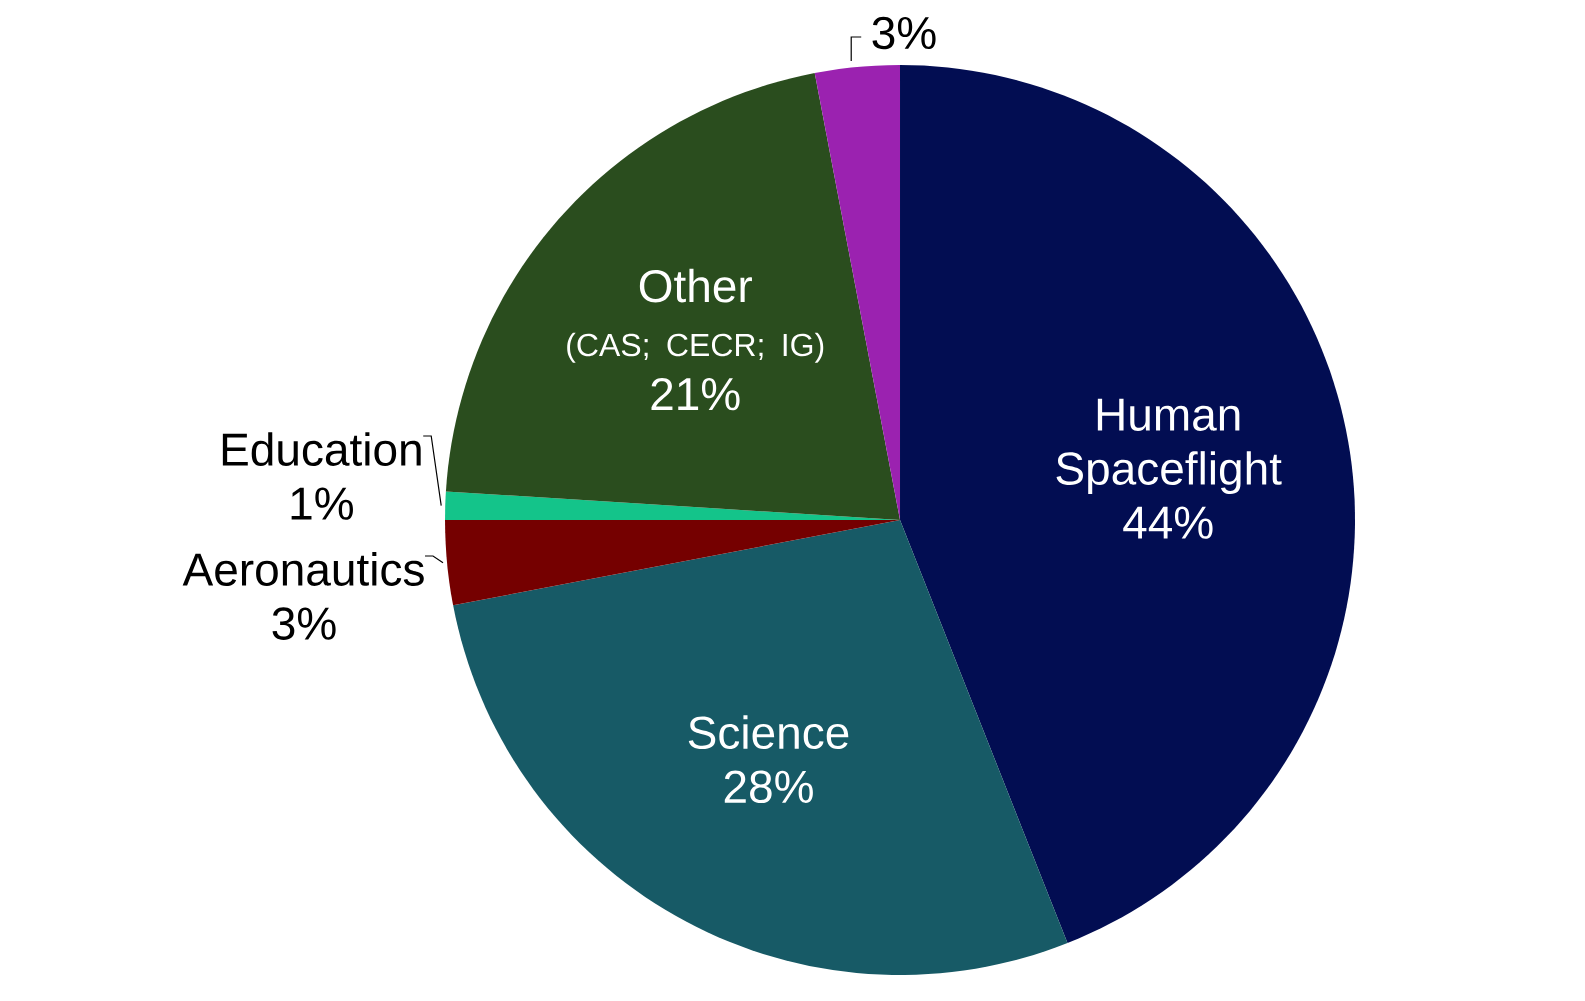 The height and width of the screenshot is (1001, 1585). What do you see at coordinates (303, 569) in the screenshot?
I see `slice-label: Aeronautics` at bounding box center [303, 569].